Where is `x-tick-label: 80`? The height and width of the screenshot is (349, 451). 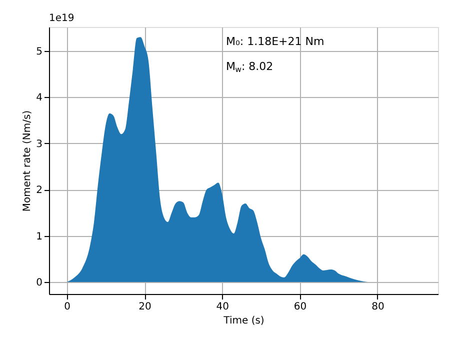 x-tick-label: 80 is located at coordinates (378, 307).